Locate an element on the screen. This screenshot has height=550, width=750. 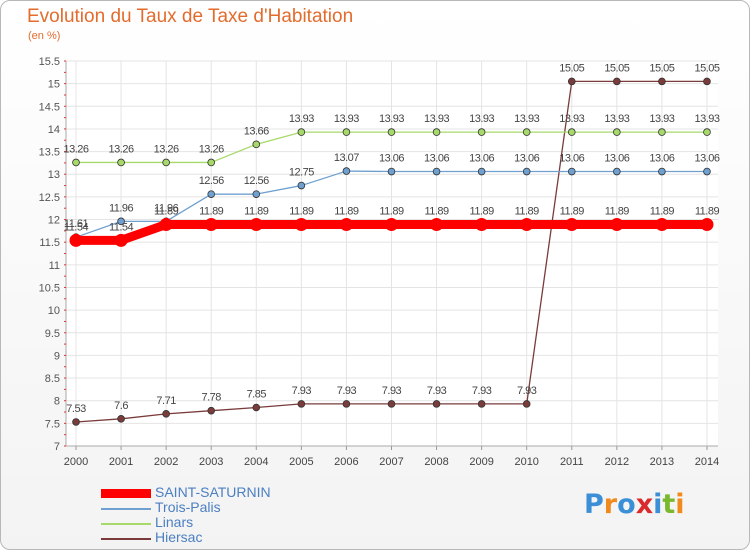
x-tick-label: 2006 is located at coordinates (346, 462).